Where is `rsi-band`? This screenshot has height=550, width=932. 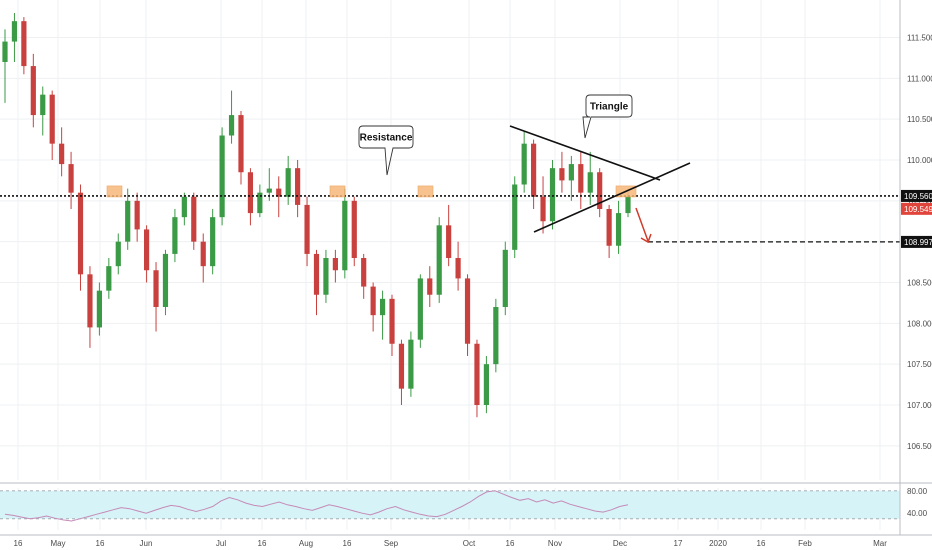
rsi-band is located at coordinates (450, 504).